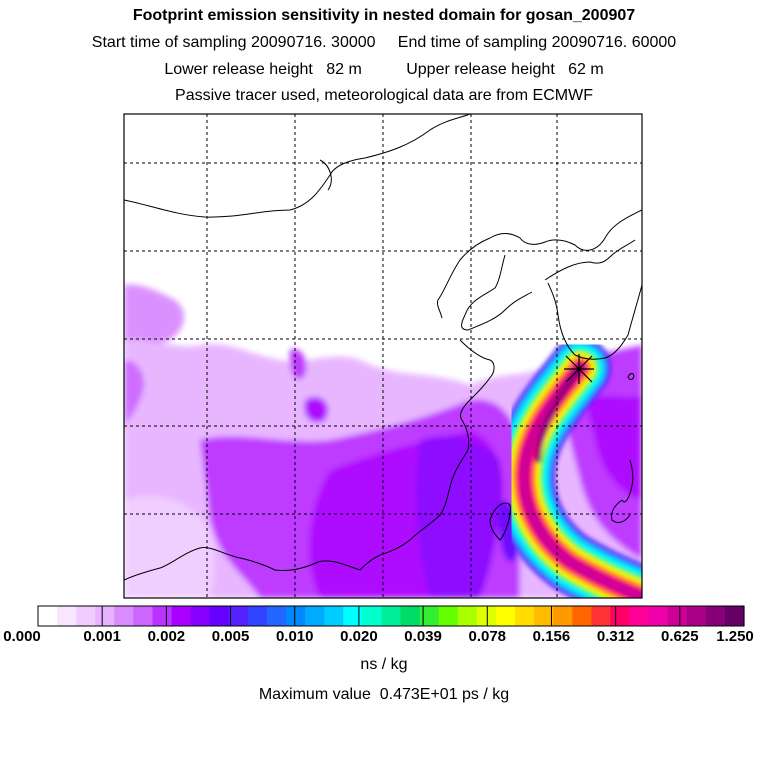 Image resolution: width=768 pixels, height=768 pixels. Describe the element at coordinates (551, 636) in the screenshot. I see `colorbar-label: 0.156` at that location.